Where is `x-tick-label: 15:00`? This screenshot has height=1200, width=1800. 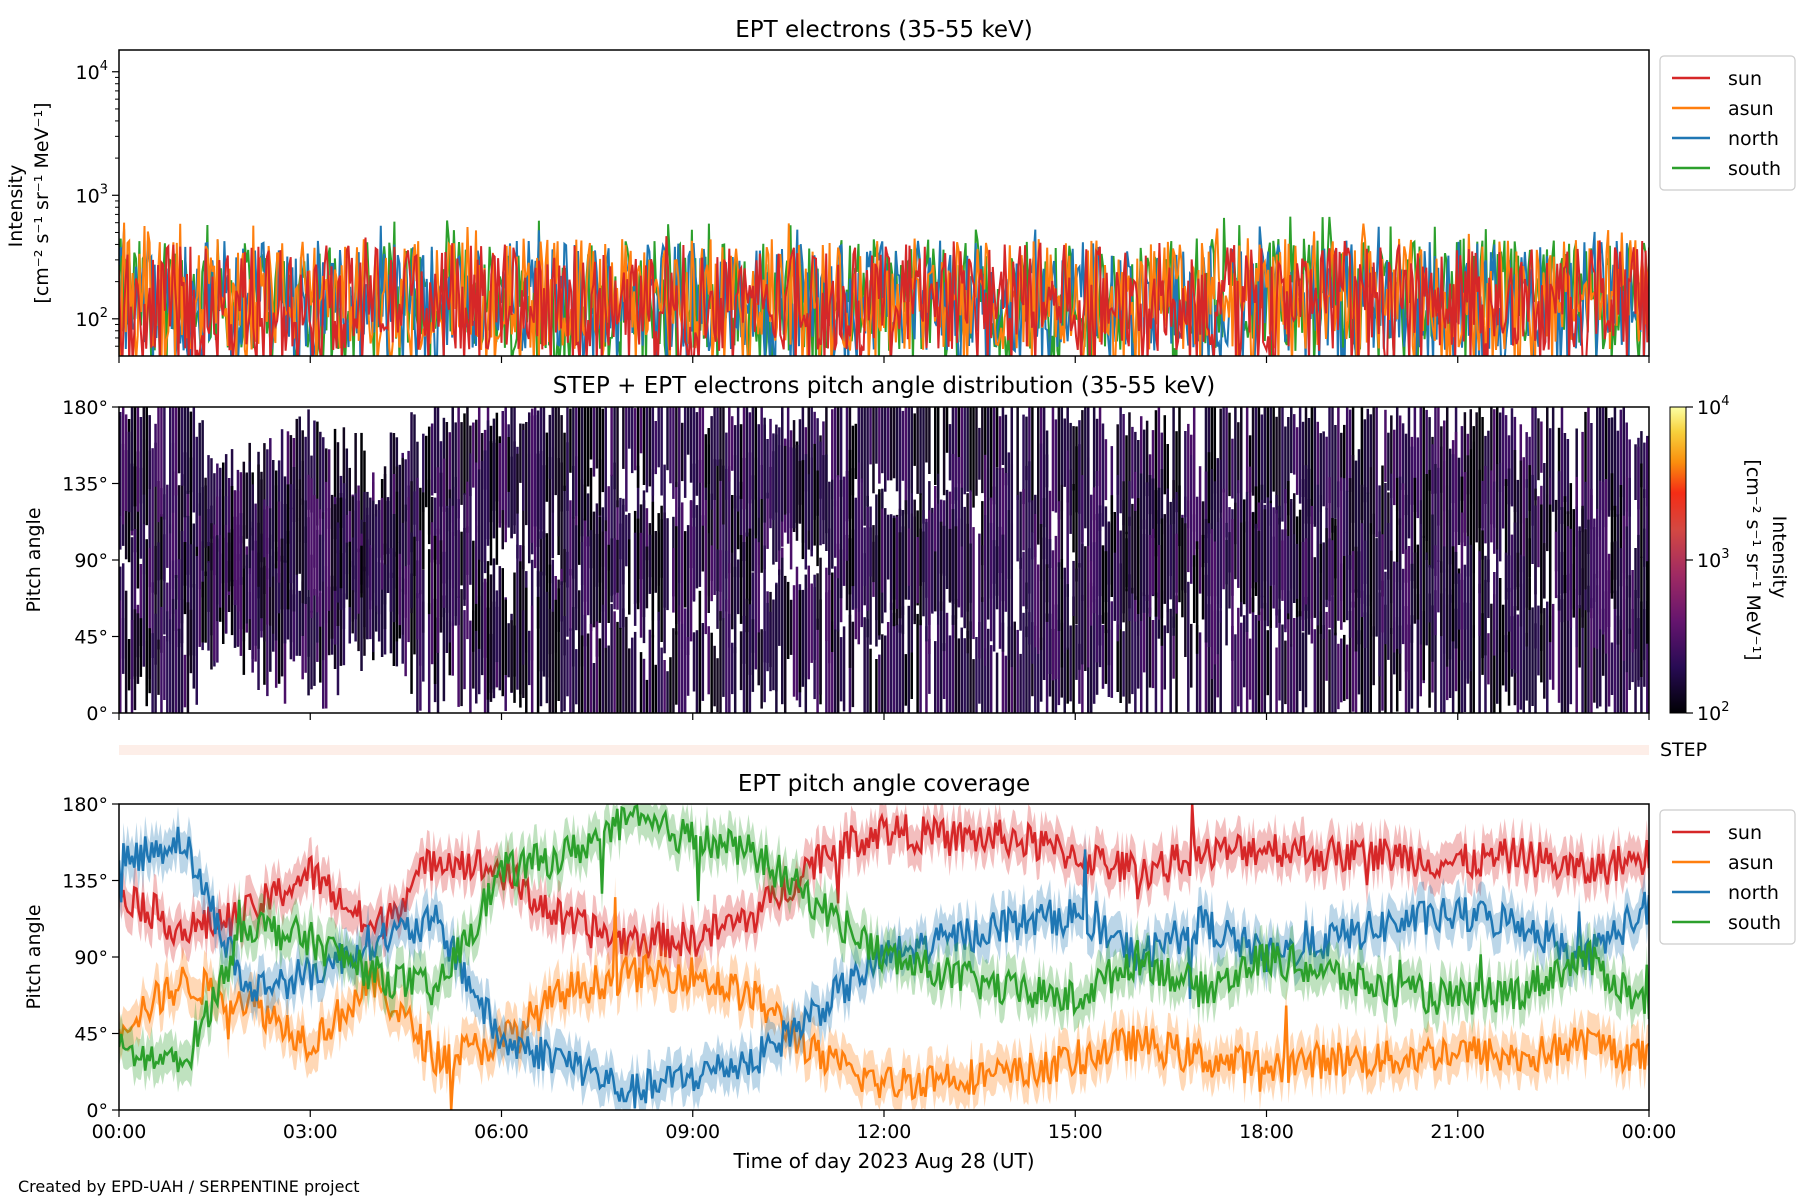
x-tick-label: 15:00 is located at coordinates (1075, 1132).